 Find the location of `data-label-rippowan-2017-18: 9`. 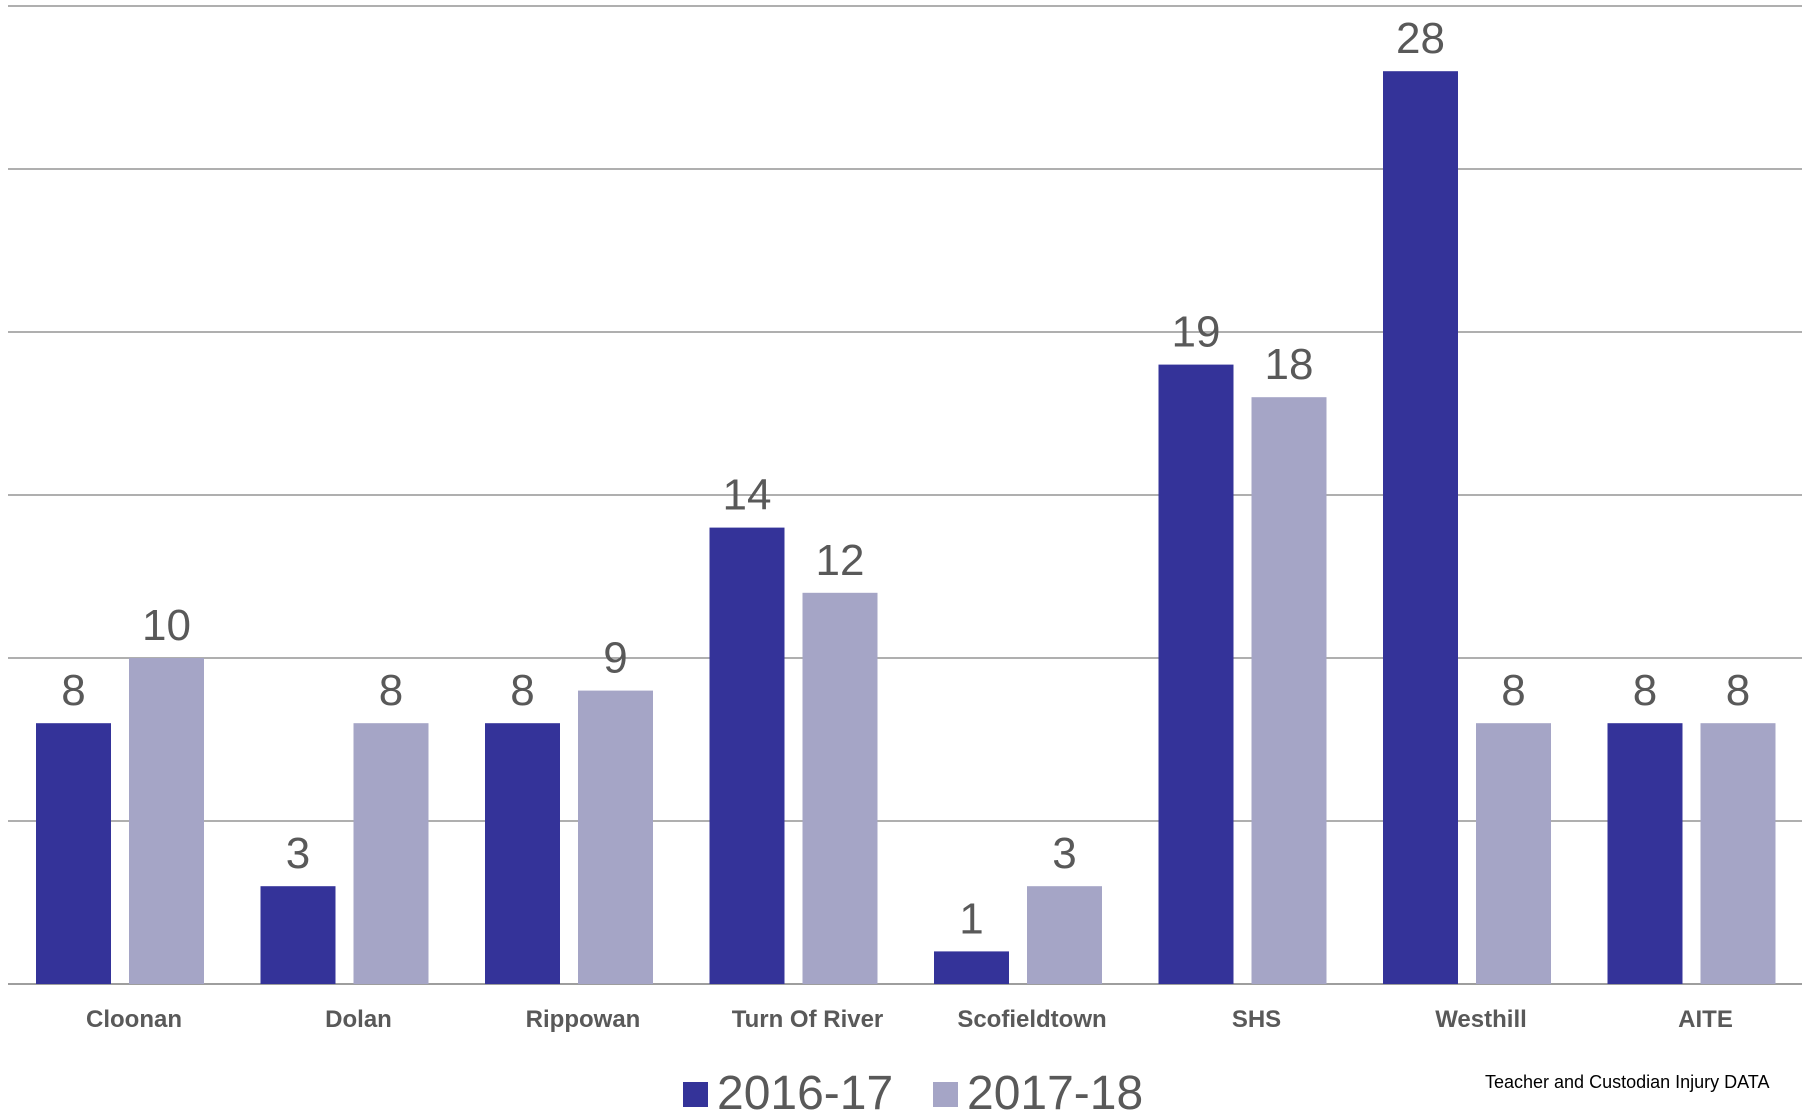

data-label-rippowan-2017-18: 9 is located at coordinates (615, 658).